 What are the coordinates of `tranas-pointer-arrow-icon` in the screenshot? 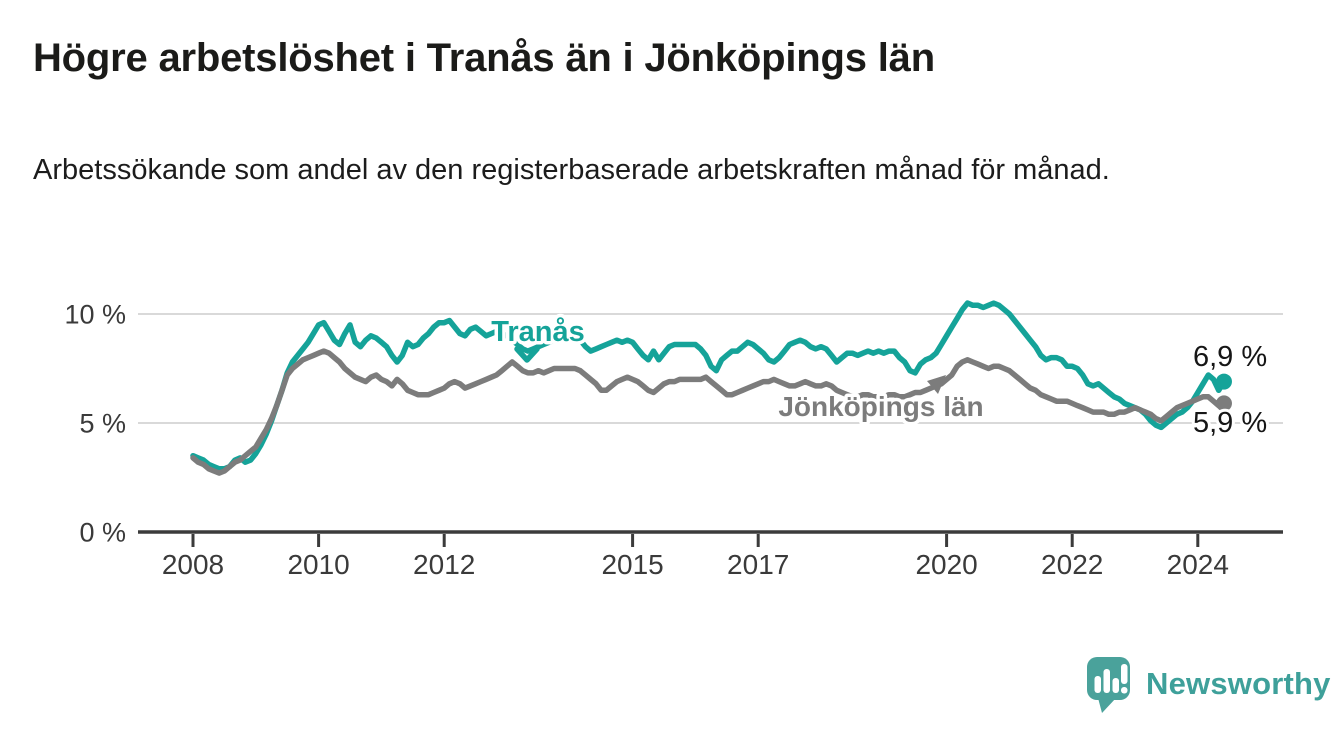 It's located at (527, 354).